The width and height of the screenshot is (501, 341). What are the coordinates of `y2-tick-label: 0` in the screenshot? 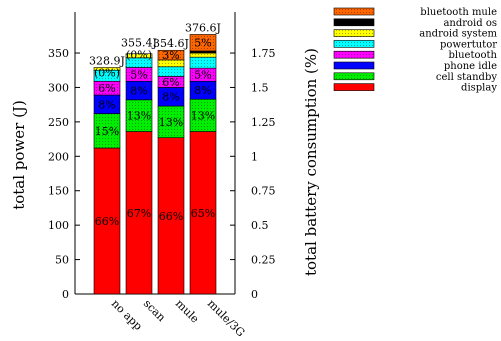 It's located at (254, 294).